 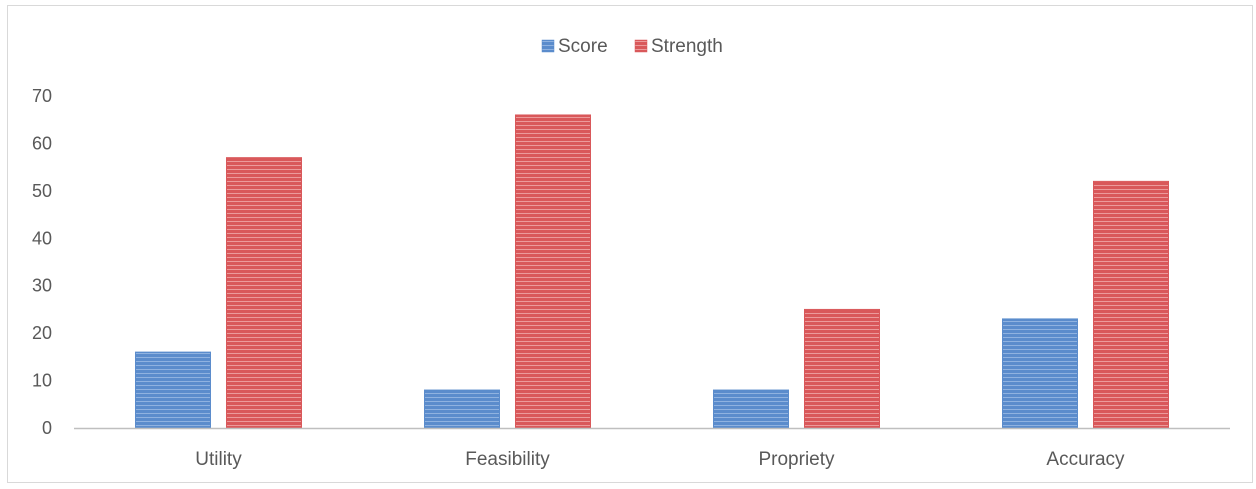 I want to click on bar-score-feasibility, so click(x=462, y=409).